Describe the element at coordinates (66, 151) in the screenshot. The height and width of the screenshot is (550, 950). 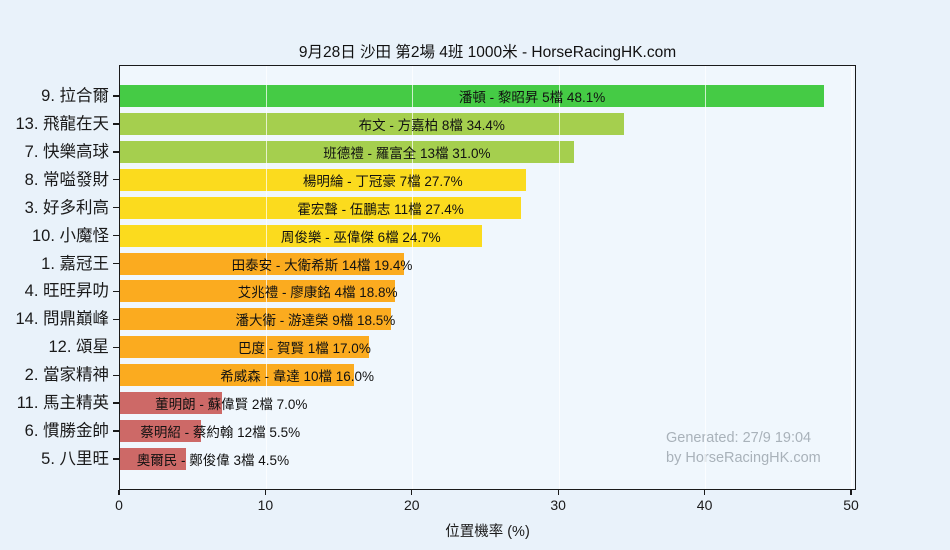
I see `y-axis-label-horse-7: 7. 快樂高球` at that location.